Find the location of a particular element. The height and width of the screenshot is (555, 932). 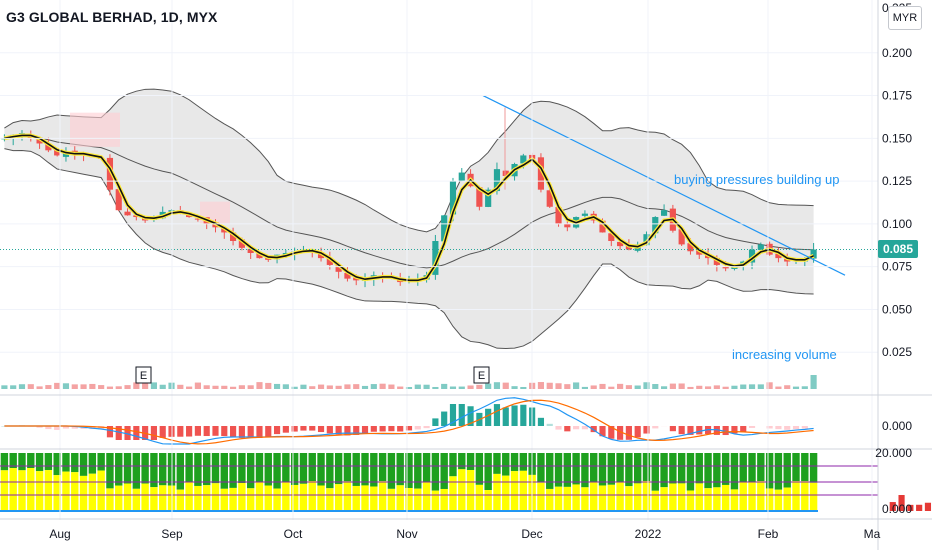

osc-red-bar is located at coordinates (928, 507).